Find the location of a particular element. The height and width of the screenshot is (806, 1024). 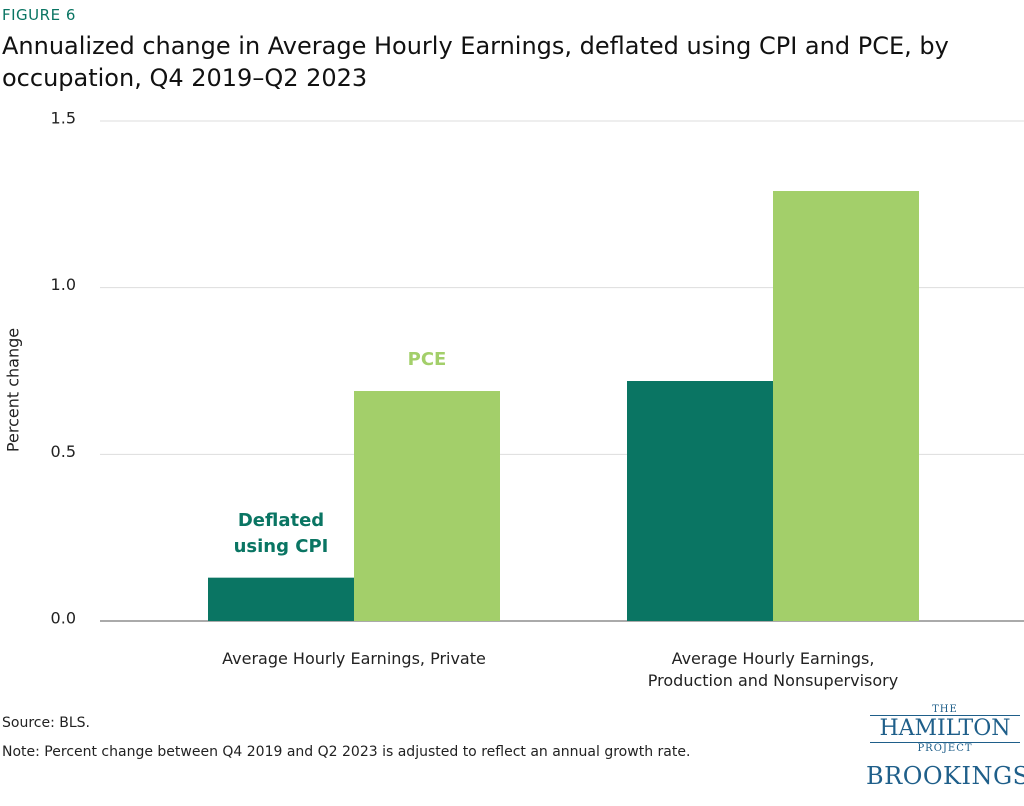

y-tick-label: 0.5 is located at coordinates (63, 451).